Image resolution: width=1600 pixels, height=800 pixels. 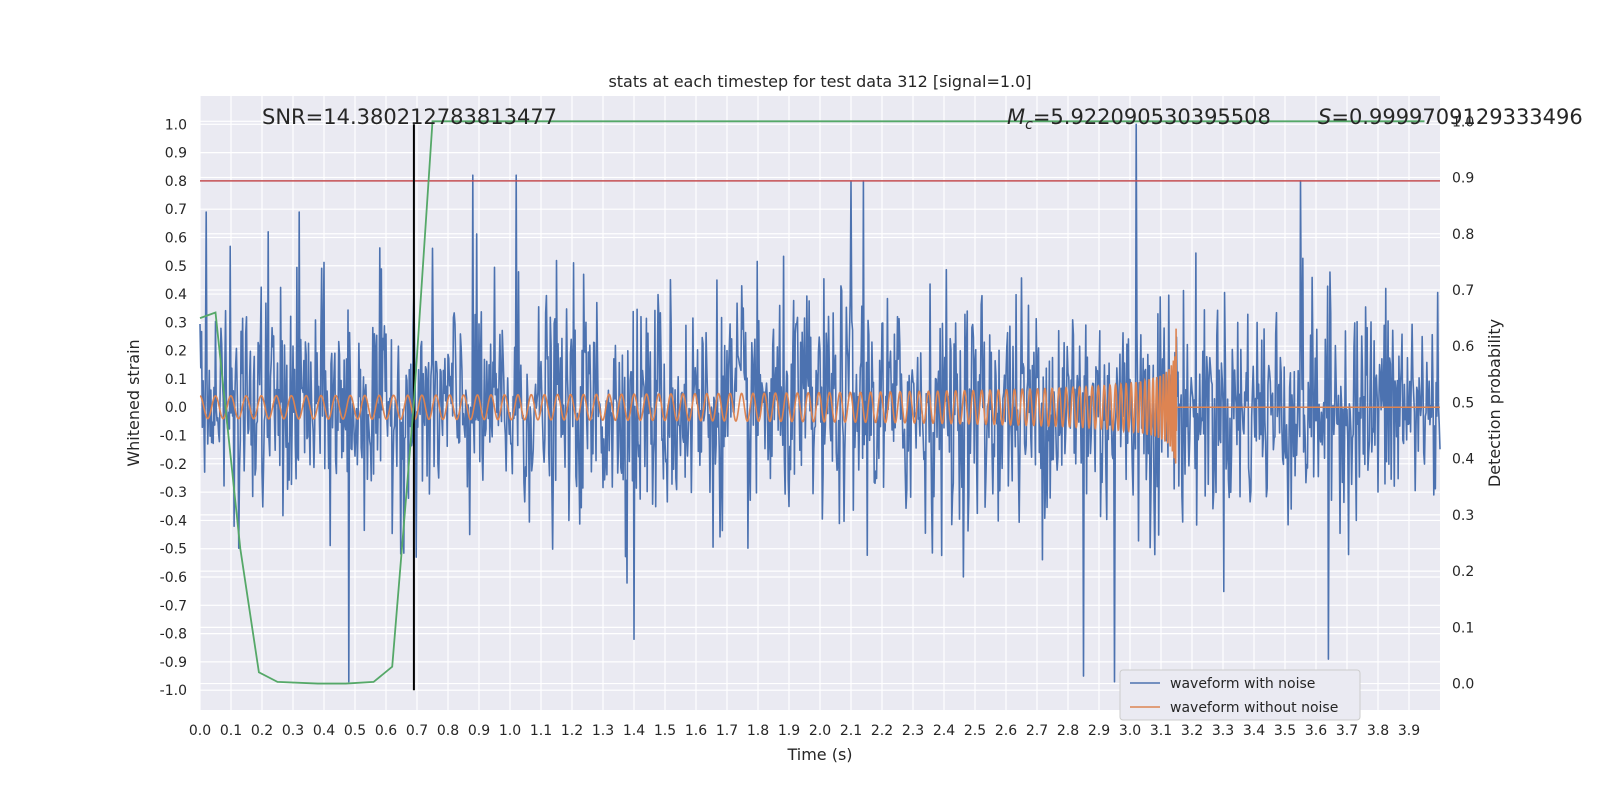 What do you see at coordinates (1029, 125) in the screenshot?
I see `chirp-mass-subscript: c` at bounding box center [1029, 125].